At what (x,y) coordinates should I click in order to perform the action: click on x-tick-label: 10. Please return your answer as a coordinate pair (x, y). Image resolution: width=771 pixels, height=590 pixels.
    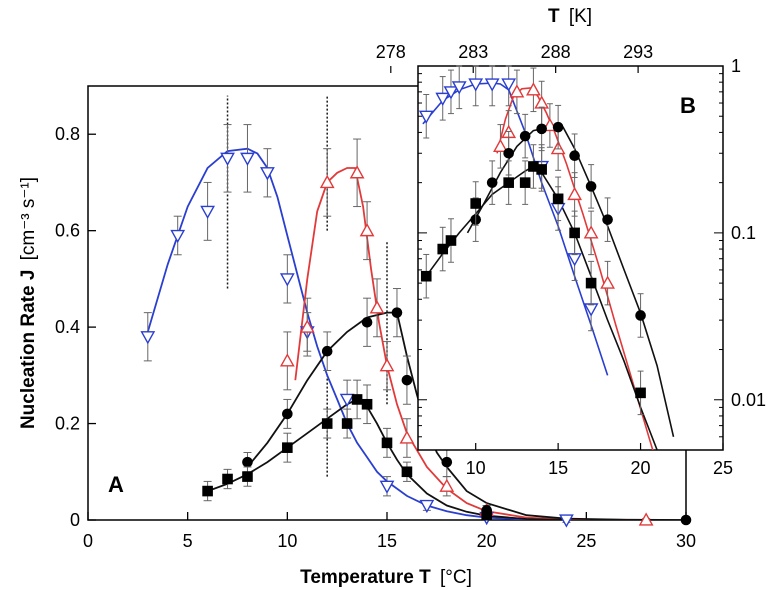
    Looking at the image, I should click on (287, 541).